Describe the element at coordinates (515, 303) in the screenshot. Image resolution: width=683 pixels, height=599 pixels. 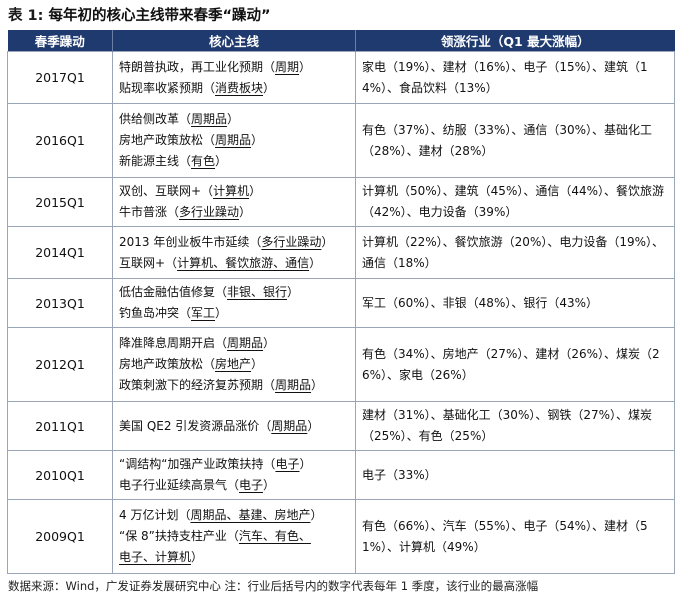
I see `sectors-cell: 军工（60%）、非银（48%）、银行（43%）` at that location.